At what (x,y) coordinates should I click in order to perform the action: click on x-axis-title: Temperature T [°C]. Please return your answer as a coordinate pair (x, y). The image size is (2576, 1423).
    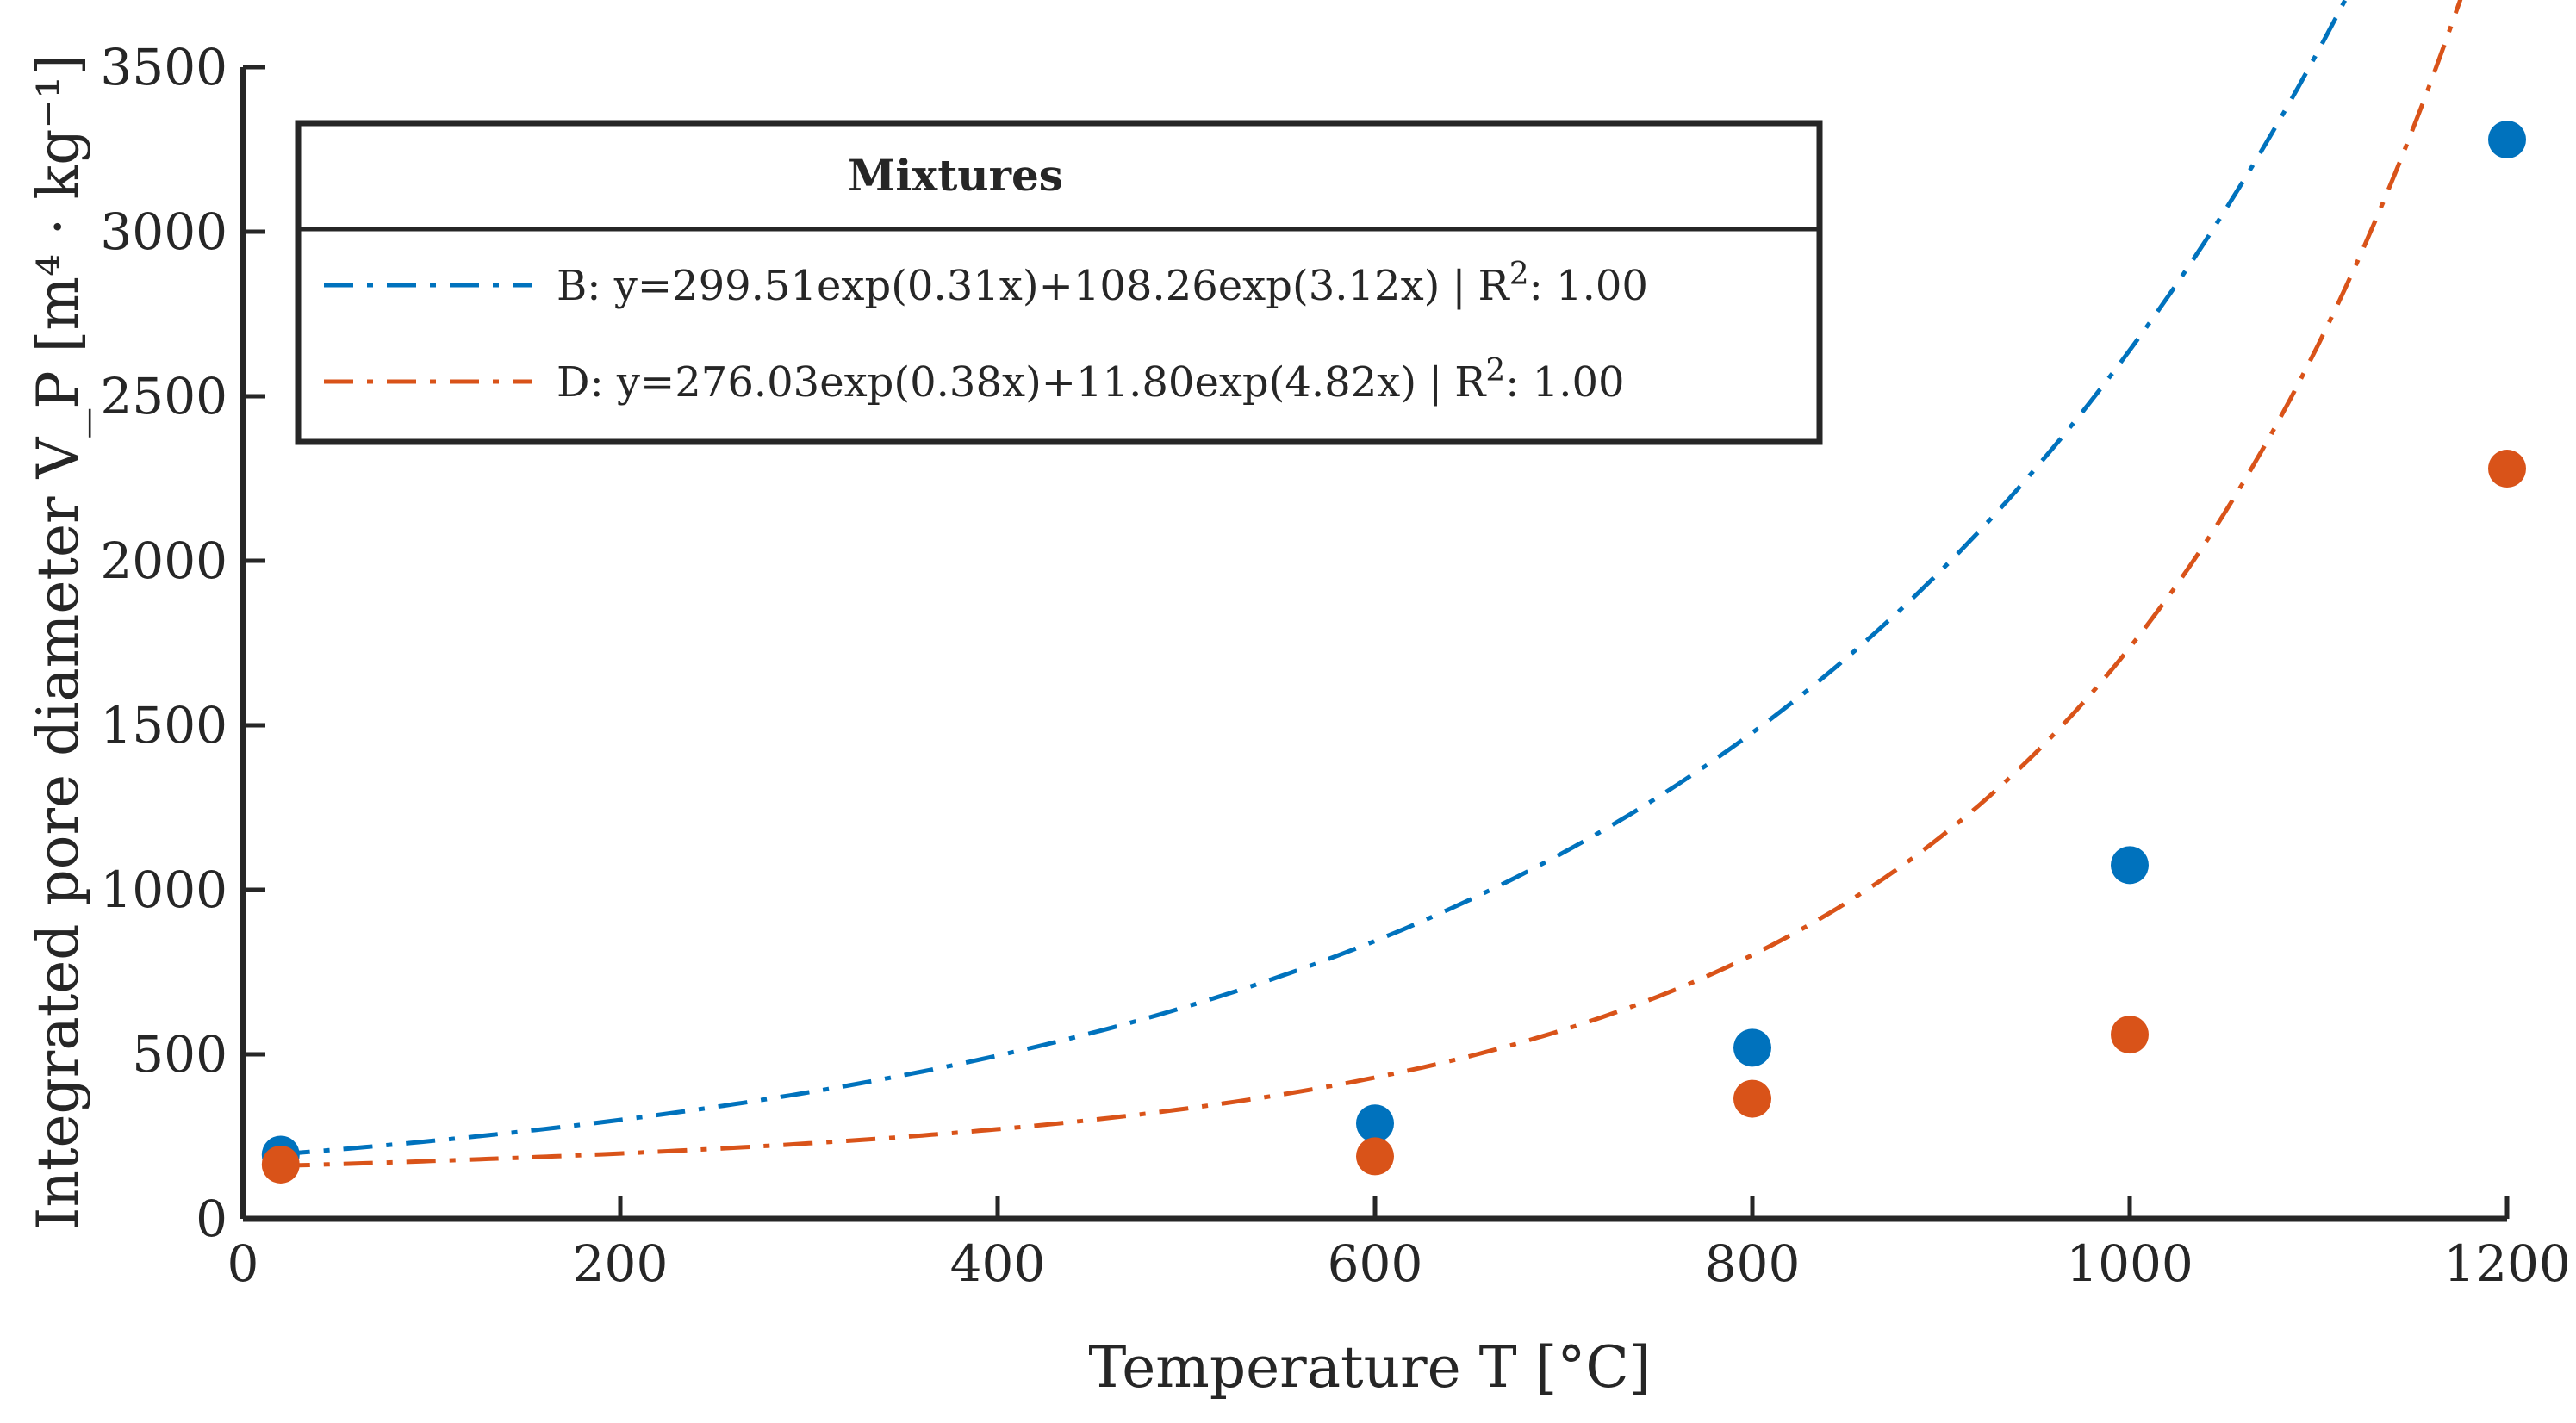
    Looking at the image, I should click on (1370, 1367).